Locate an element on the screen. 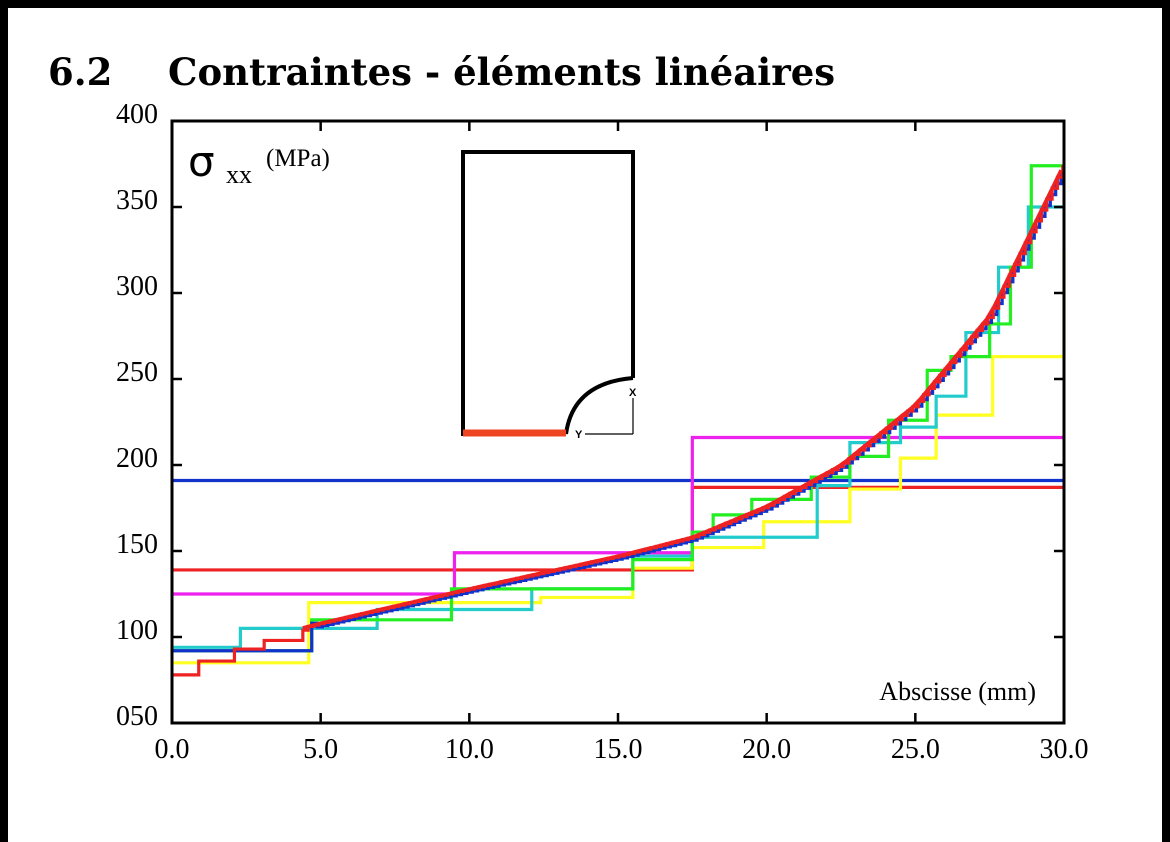  x-tick-label: 0.0 is located at coordinates (172, 749).